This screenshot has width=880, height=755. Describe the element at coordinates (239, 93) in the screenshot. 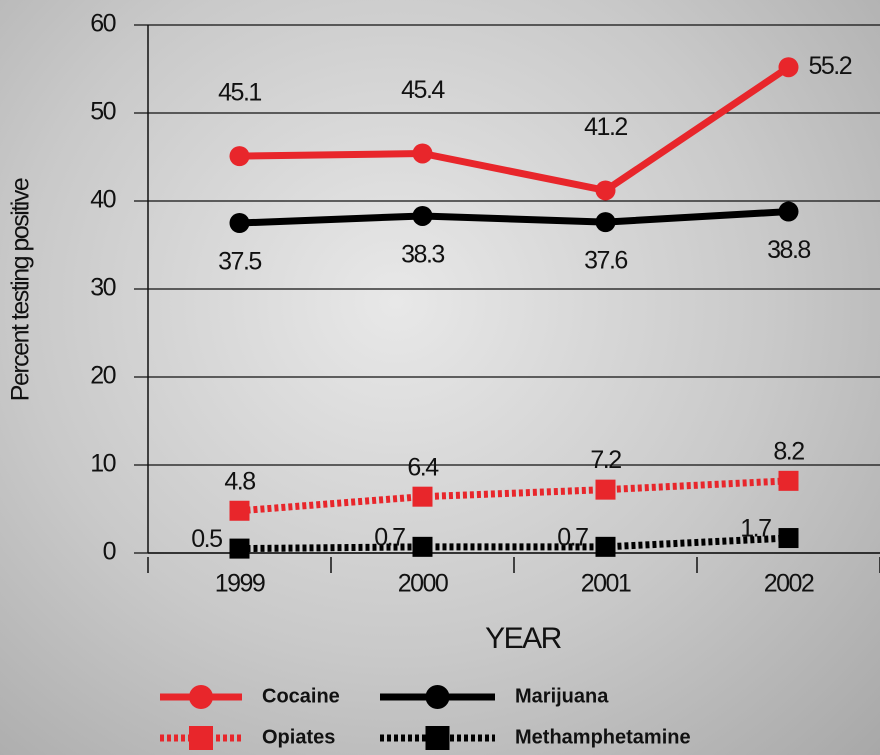

I see `data-label: 45.1` at that location.